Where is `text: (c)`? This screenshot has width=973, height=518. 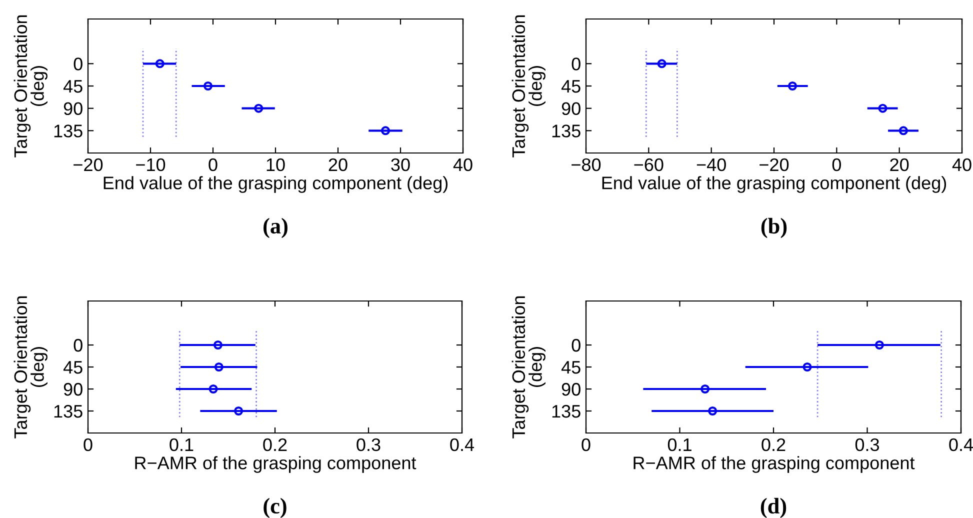
text: (c) is located at coordinates (275, 508).